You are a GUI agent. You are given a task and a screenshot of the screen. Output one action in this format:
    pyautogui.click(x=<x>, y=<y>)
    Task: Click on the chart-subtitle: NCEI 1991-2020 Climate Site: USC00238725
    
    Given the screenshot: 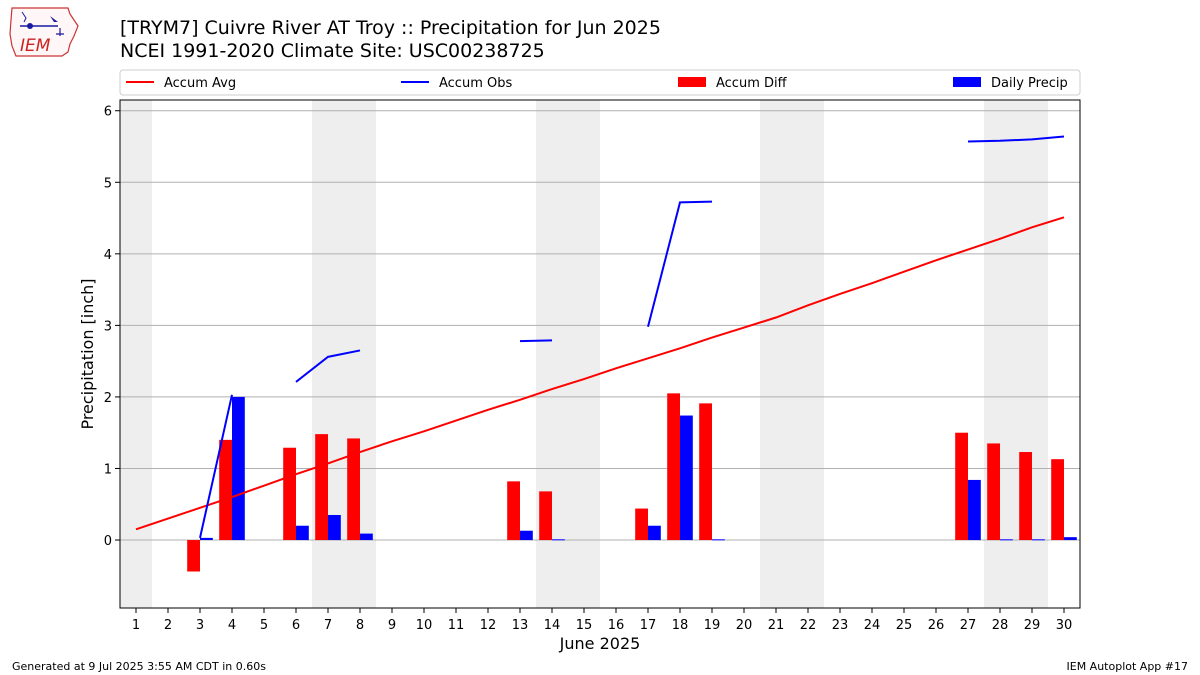 What is the action you would take?
    pyautogui.click(x=332, y=51)
    